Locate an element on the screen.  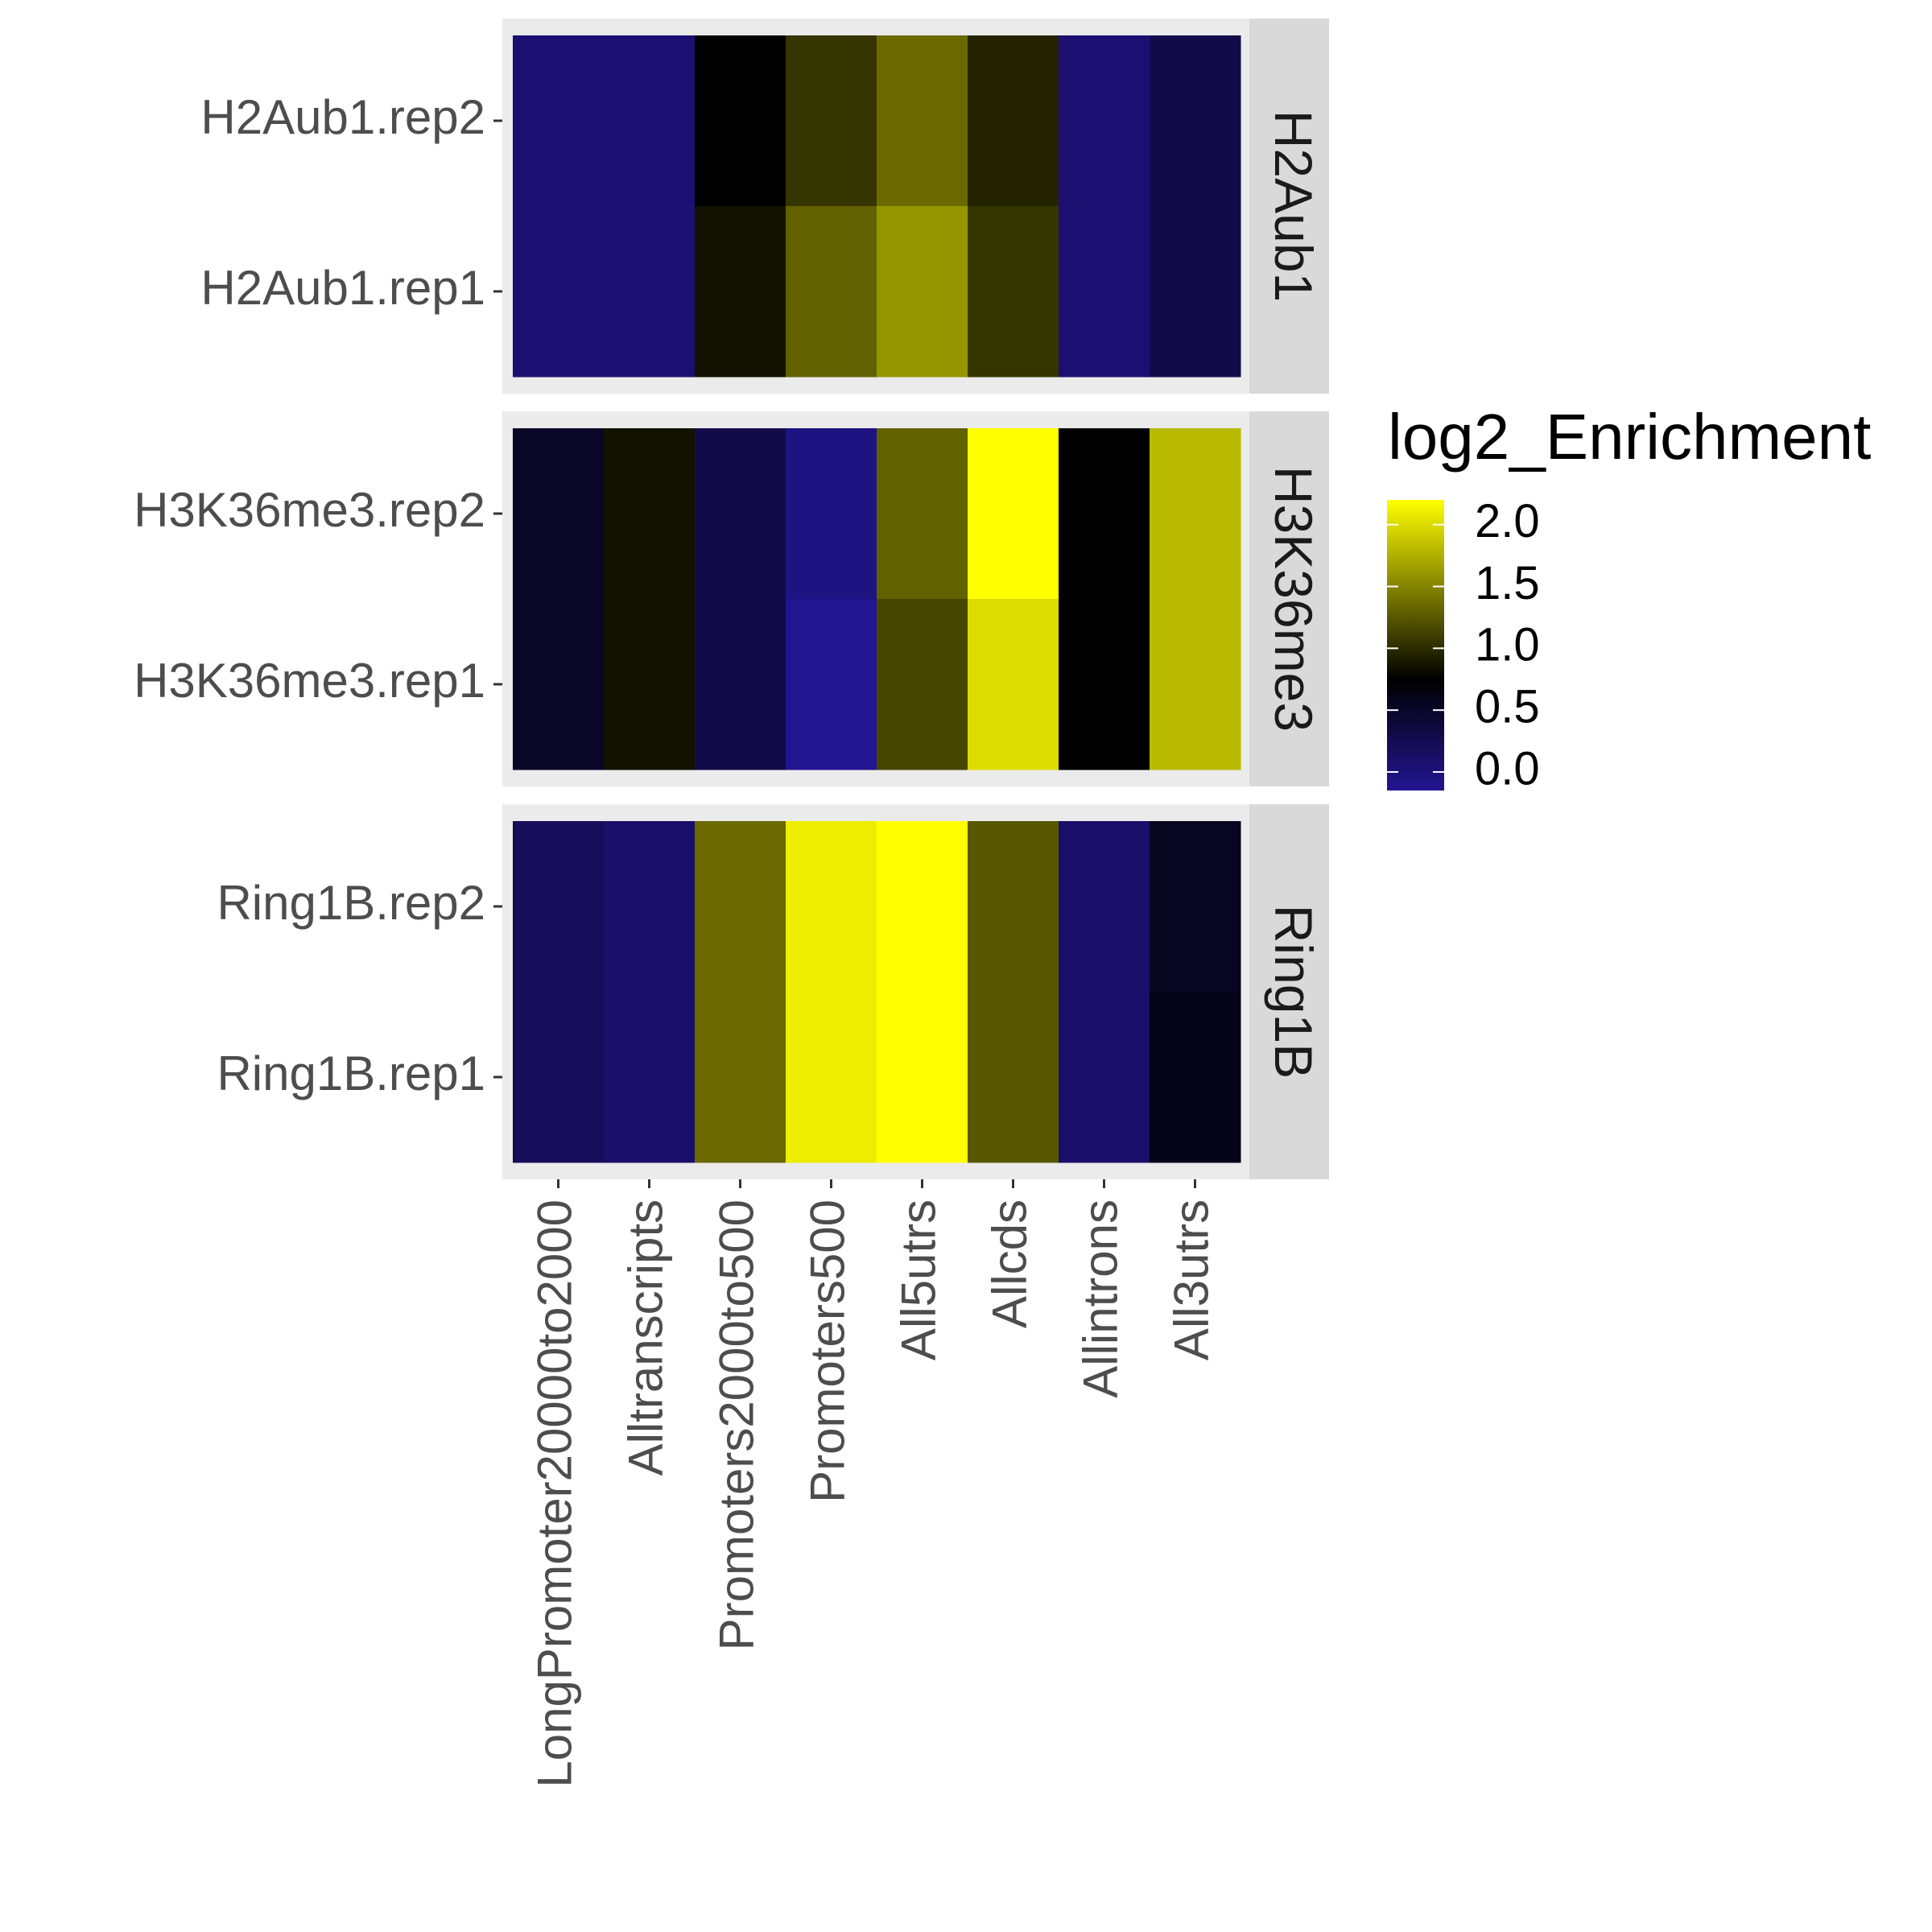
legend-tick-label: 1.0 is located at coordinates (1507, 645).